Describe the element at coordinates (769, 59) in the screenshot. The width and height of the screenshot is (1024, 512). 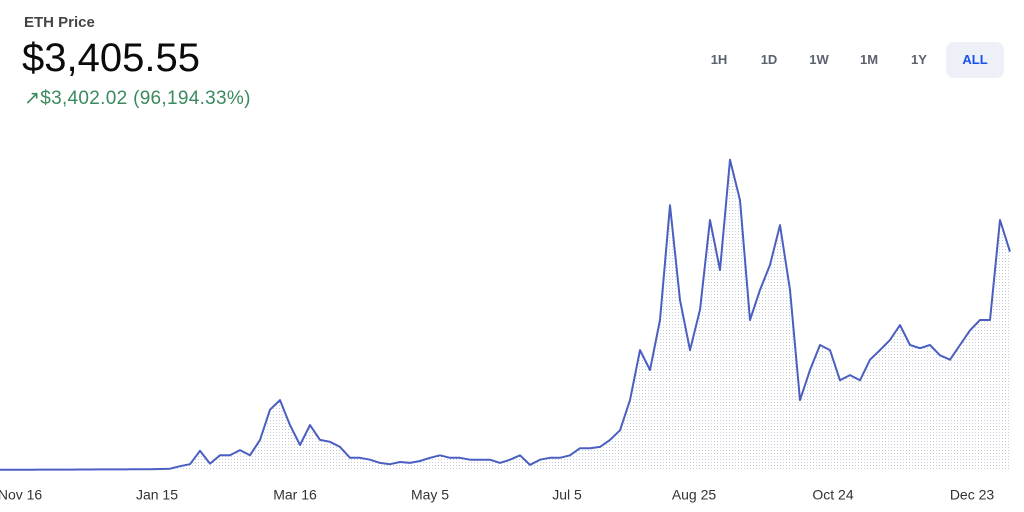
I see `range-button: 1D` at that location.